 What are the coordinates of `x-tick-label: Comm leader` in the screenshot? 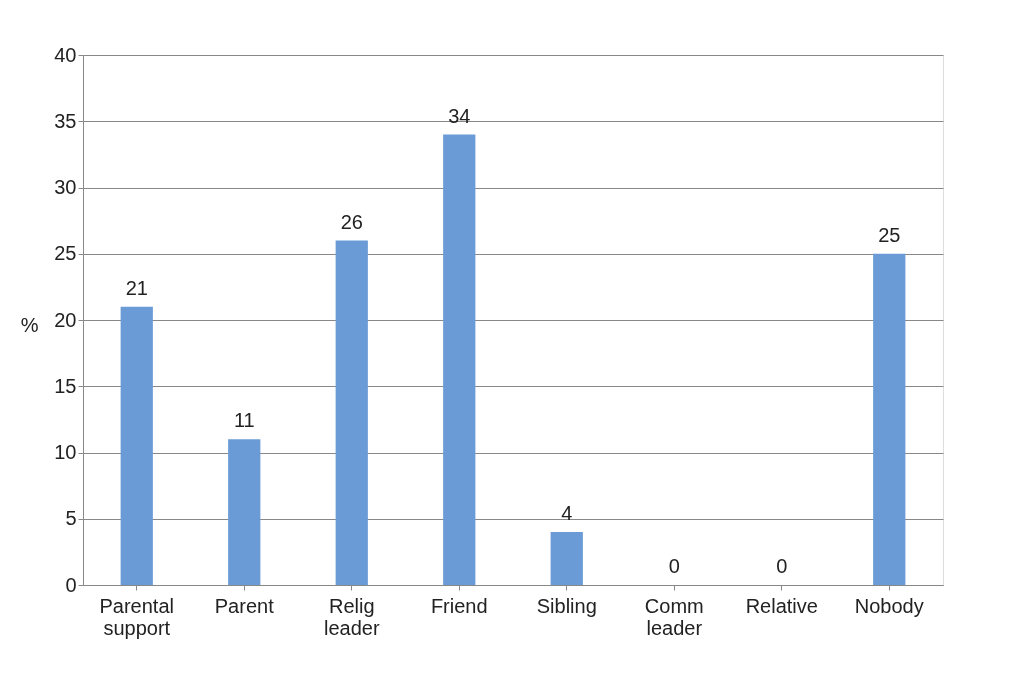 It's located at (674, 616).